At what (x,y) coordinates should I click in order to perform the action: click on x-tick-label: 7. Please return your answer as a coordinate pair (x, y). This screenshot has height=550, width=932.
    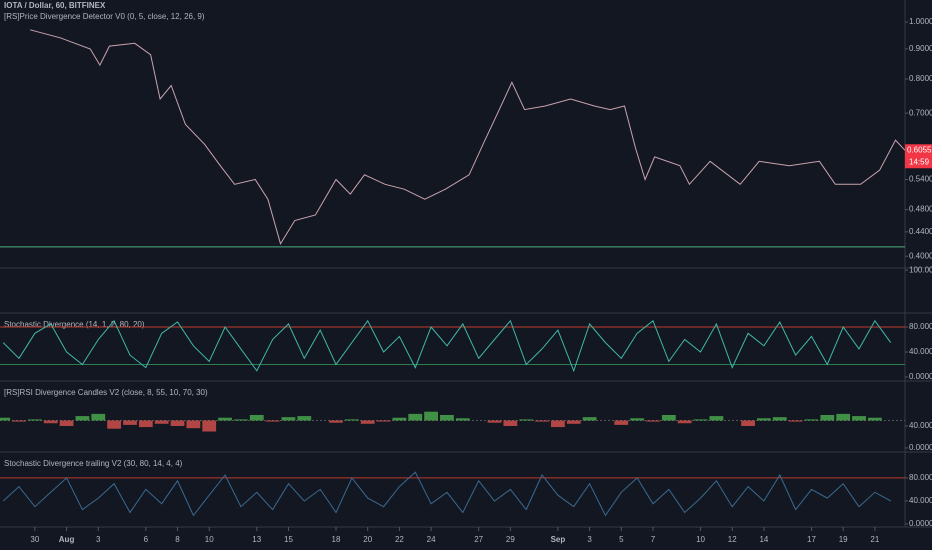
    Looking at the image, I should click on (653, 539).